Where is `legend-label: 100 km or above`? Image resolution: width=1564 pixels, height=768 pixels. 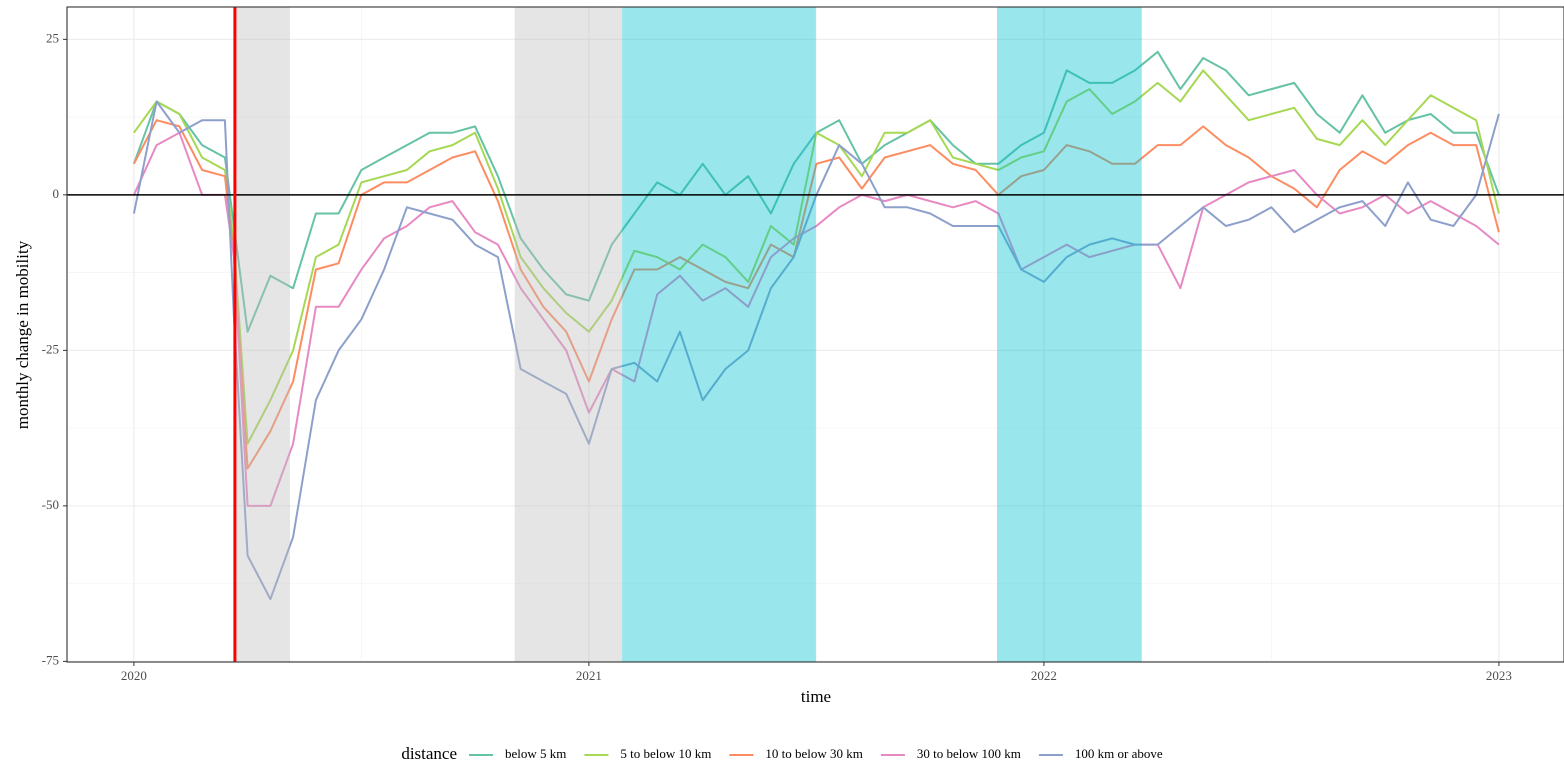
legend-label: 100 km or above is located at coordinates (1119, 753).